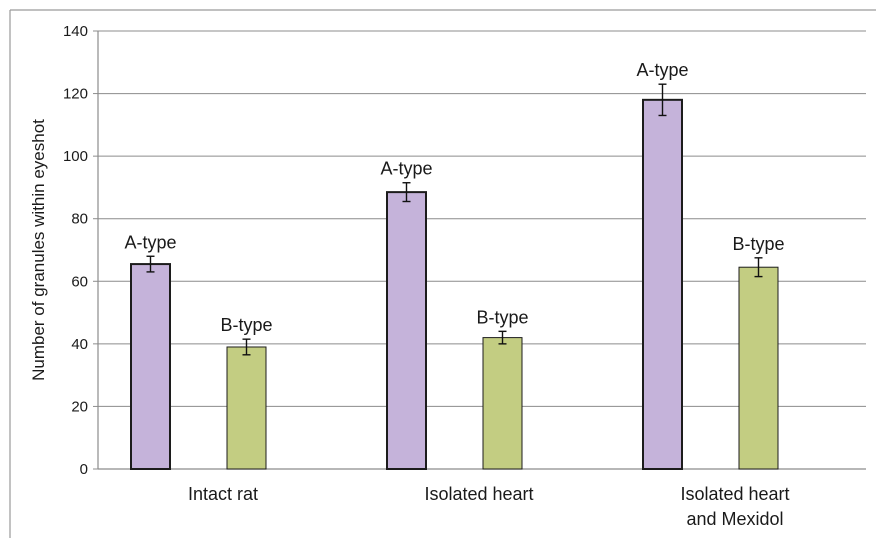 The image size is (876, 538). I want to click on y-tick-label: 140, so click(75, 31).